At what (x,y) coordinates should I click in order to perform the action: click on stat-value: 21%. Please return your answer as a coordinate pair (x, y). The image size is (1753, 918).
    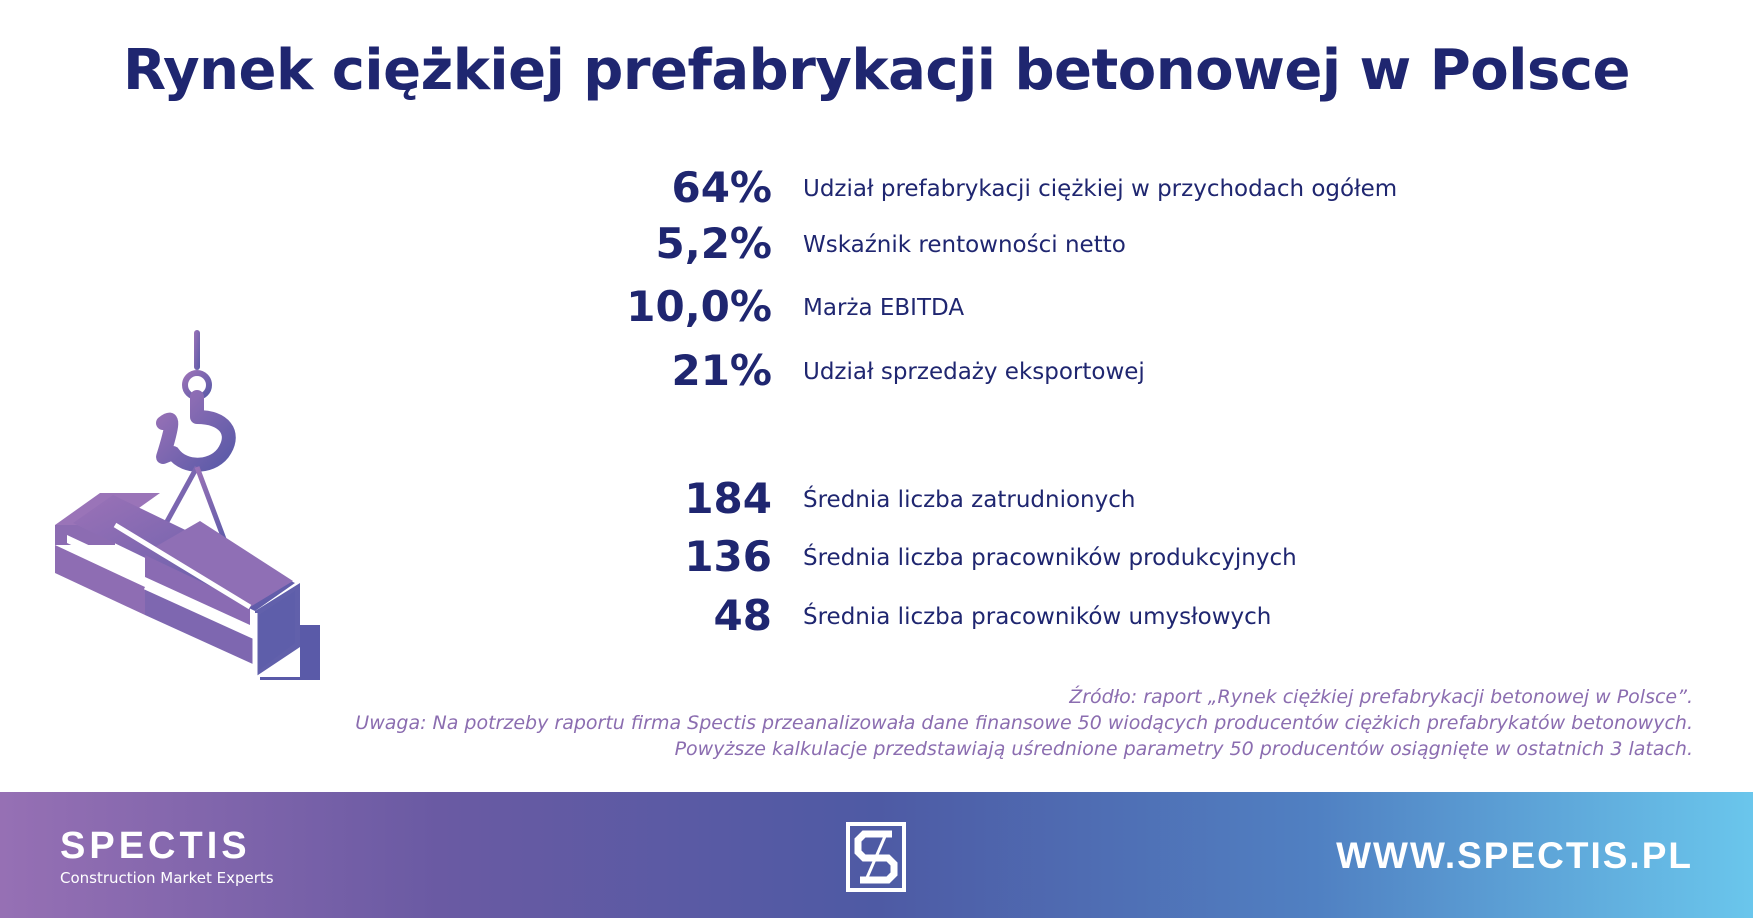
    Looking at the image, I should click on (721, 370).